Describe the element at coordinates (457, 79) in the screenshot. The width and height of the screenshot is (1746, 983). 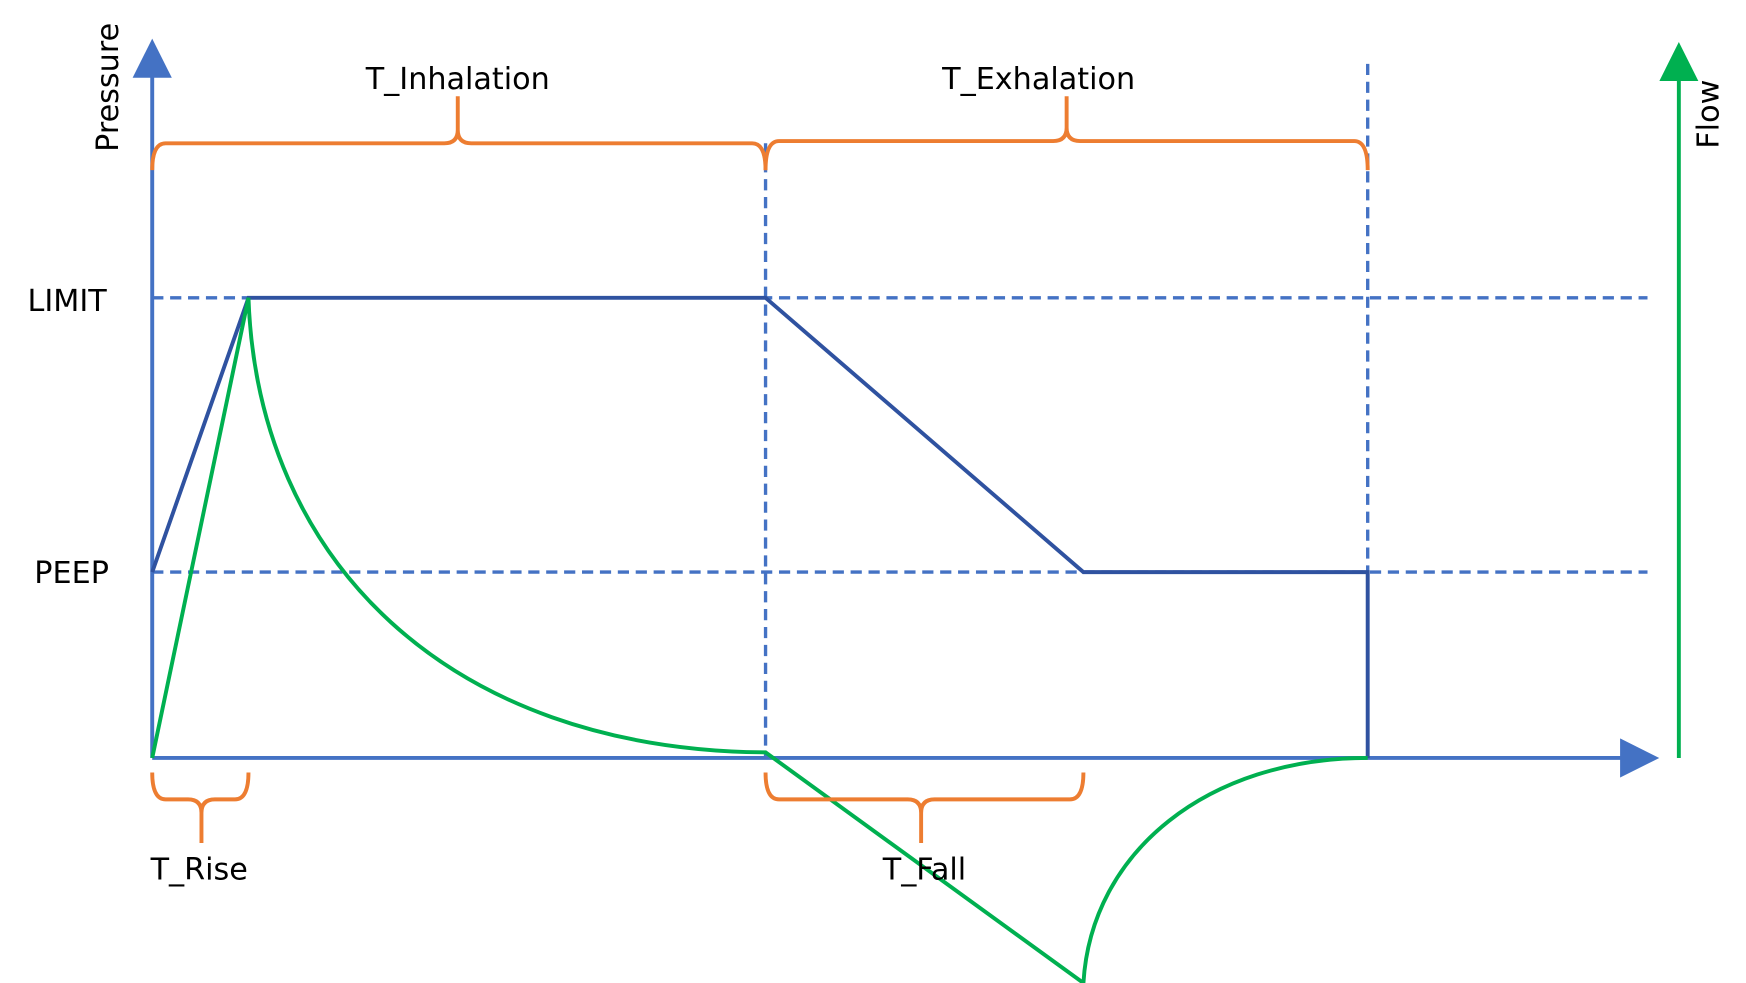
I see `inhalation-label: T_Inhalation` at that location.